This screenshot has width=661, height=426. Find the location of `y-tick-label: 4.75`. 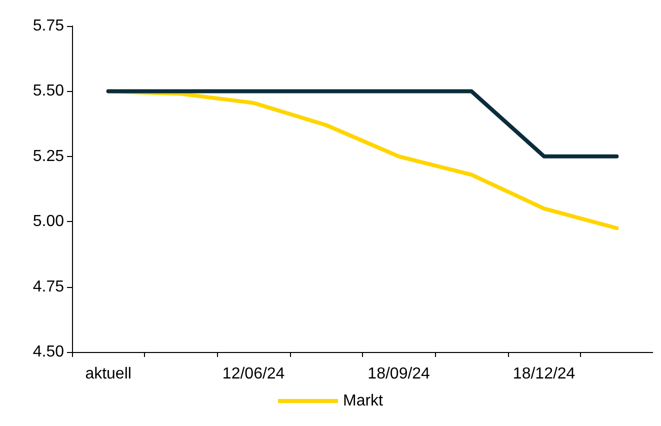

y-tick-label: 4.75 is located at coordinates (48, 287).